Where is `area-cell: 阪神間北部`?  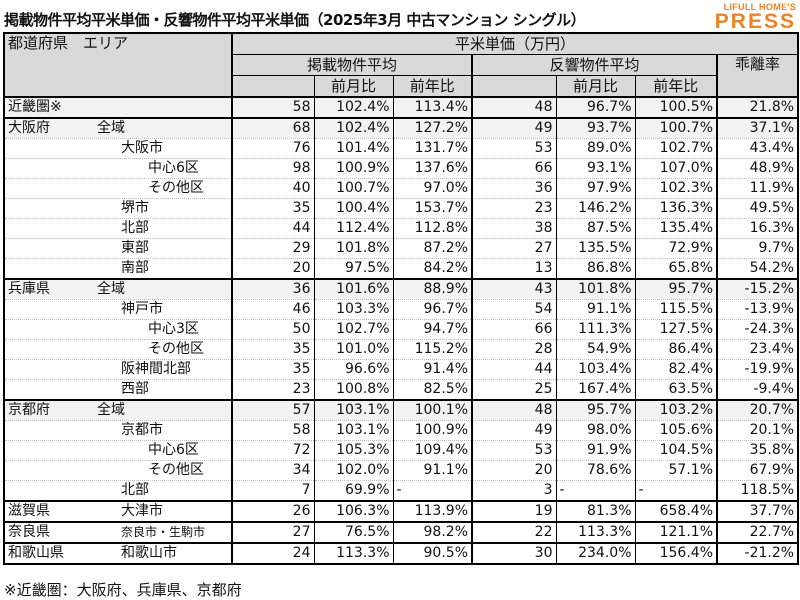
area-cell: 阪神間北部 is located at coordinates (118, 369).